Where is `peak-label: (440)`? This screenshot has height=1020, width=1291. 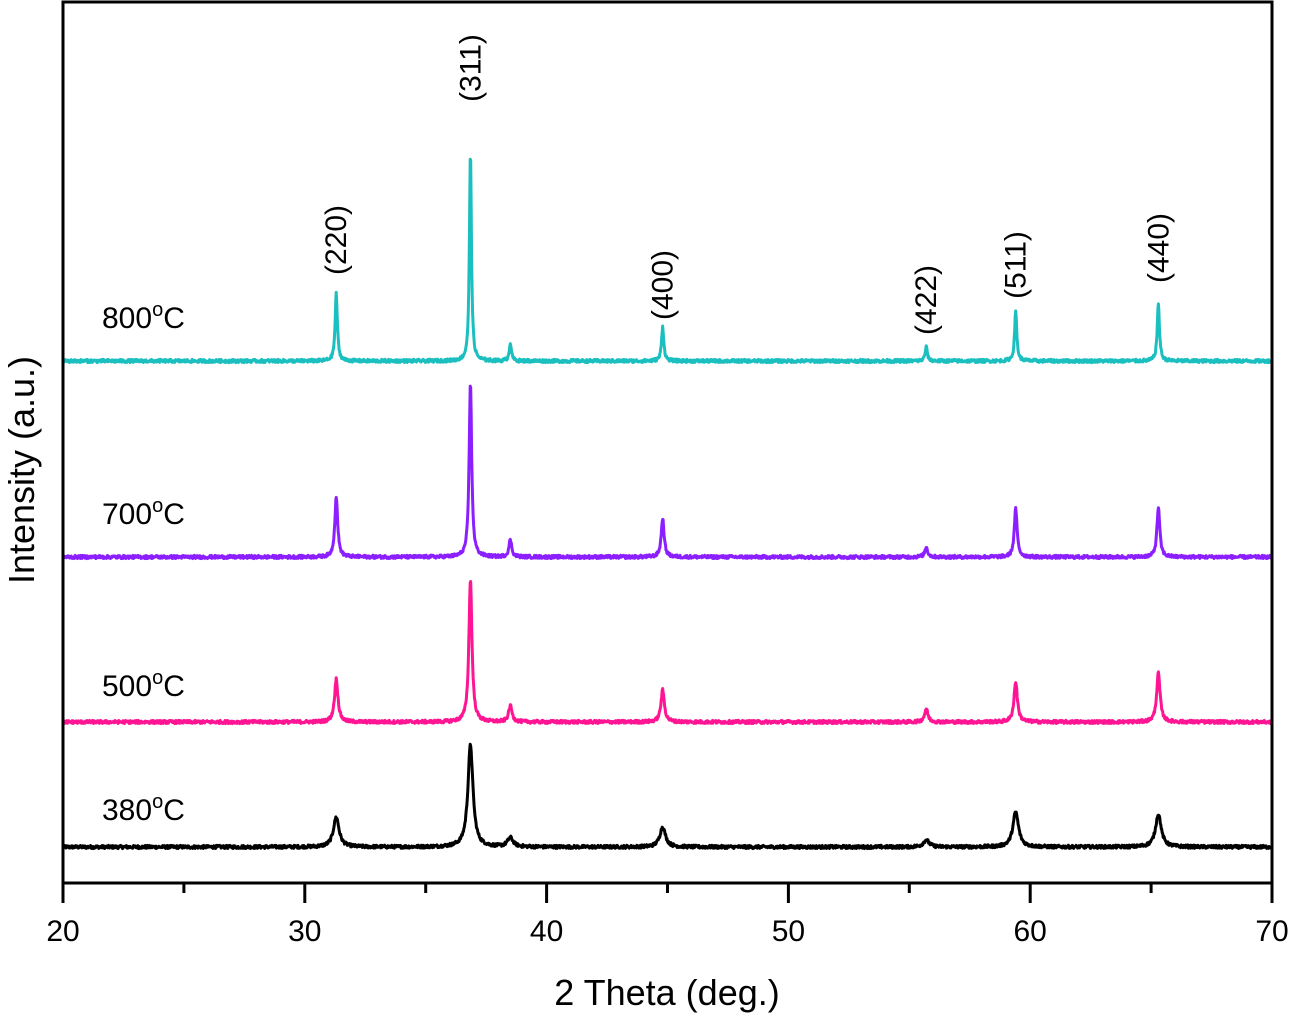
peak-label: (440) is located at coordinates (1158, 248).